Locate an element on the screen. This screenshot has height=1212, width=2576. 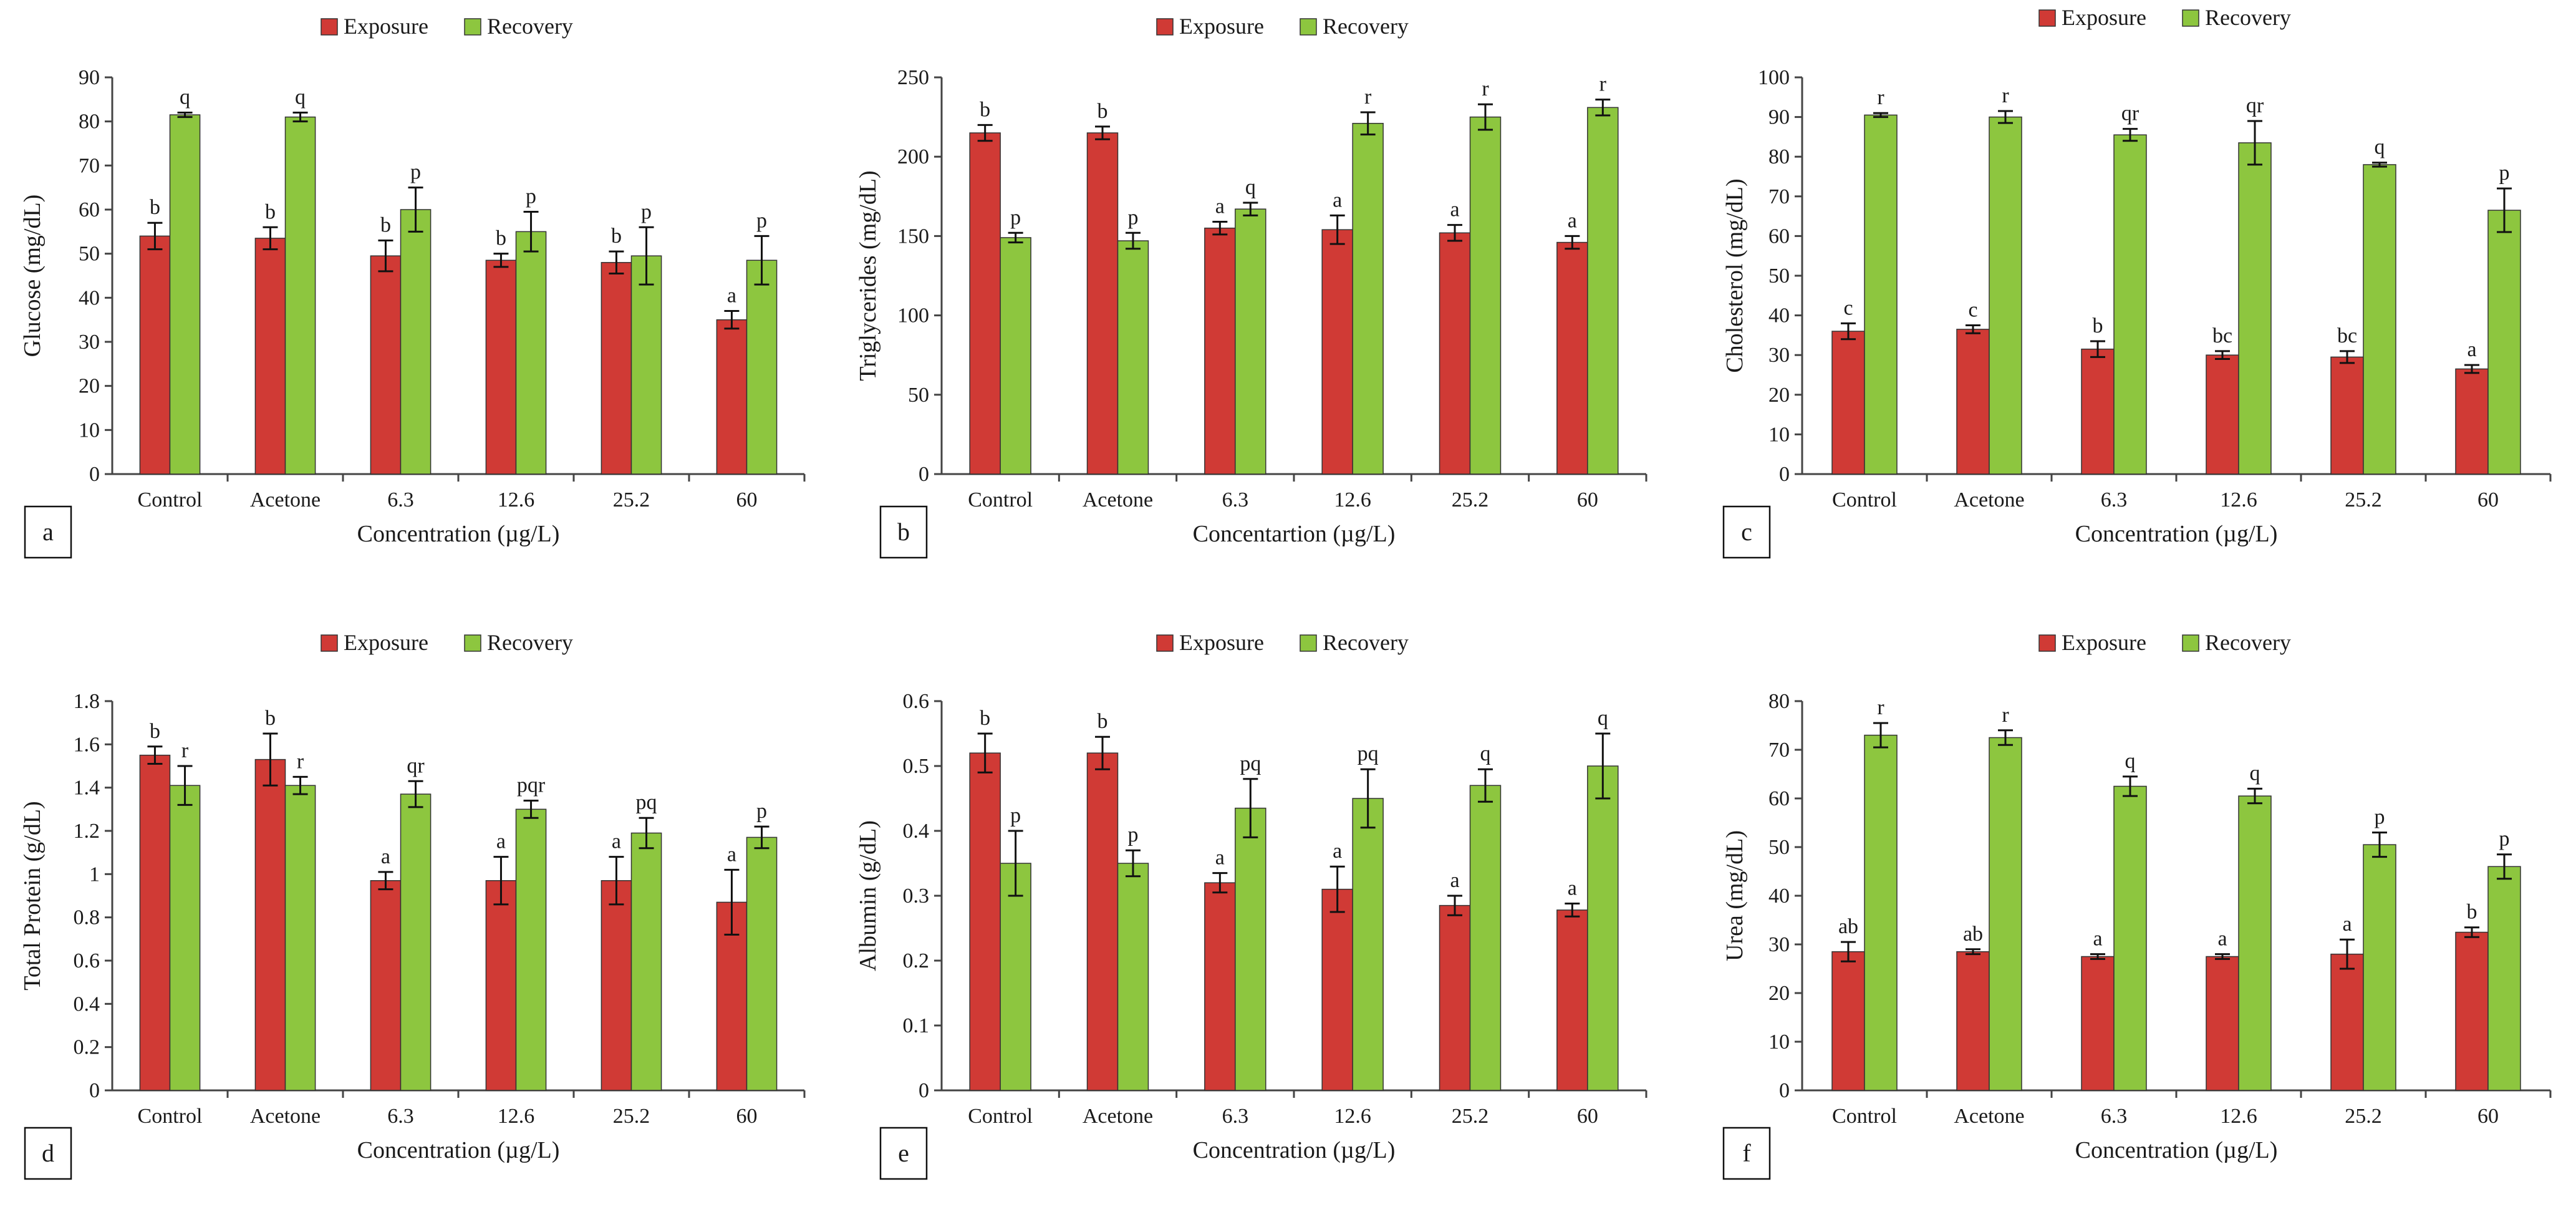
significance-letter: pqr is located at coordinates (531, 785).